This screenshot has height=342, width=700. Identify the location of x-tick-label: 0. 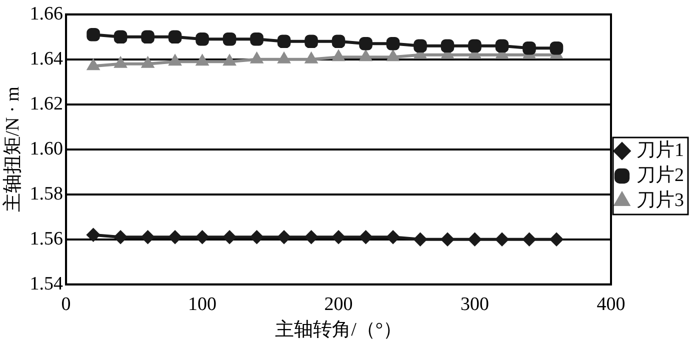
(66, 304).